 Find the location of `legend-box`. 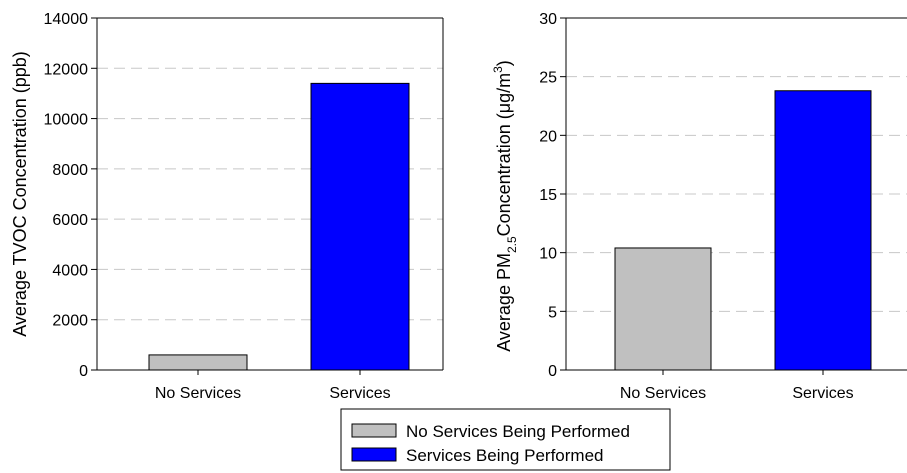

legend-box is located at coordinates (505, 439).